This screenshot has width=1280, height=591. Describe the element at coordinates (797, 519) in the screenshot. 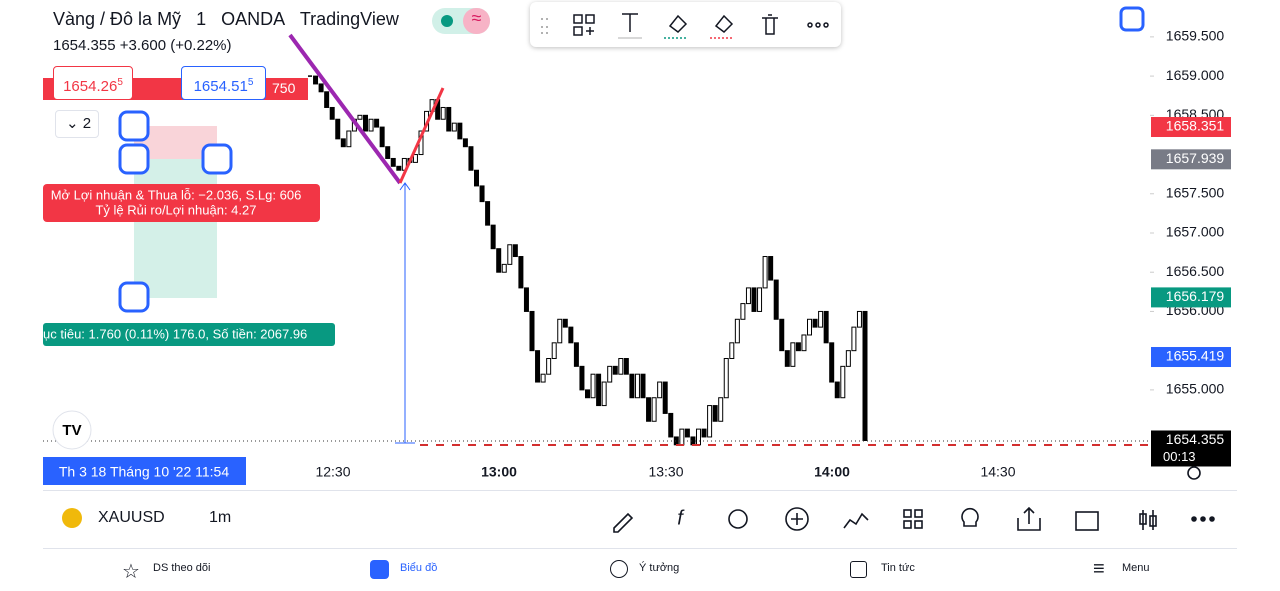

I see `add-tool` at that location.